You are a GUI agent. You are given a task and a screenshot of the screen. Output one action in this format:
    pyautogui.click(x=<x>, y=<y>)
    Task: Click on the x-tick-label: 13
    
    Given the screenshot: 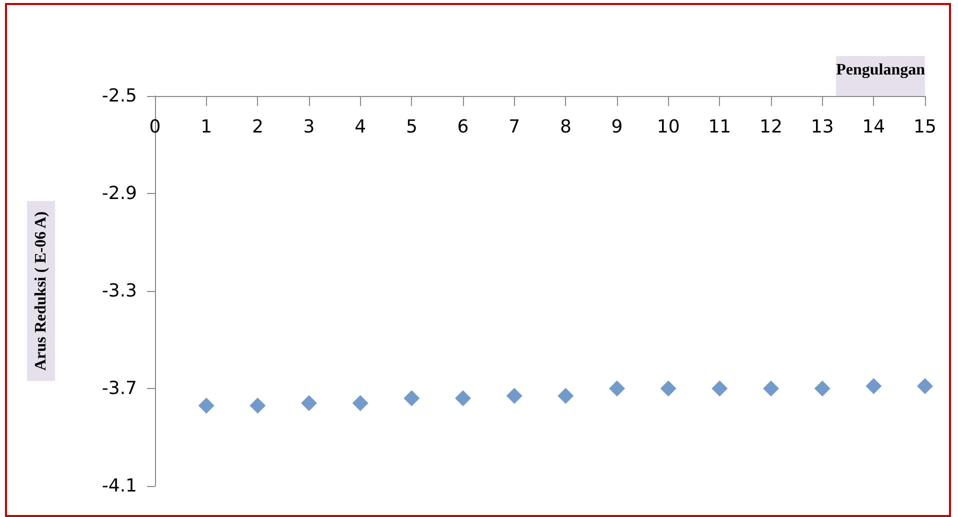 What is the action you would take?
    pyautogui.click(x=822, y=127)
    